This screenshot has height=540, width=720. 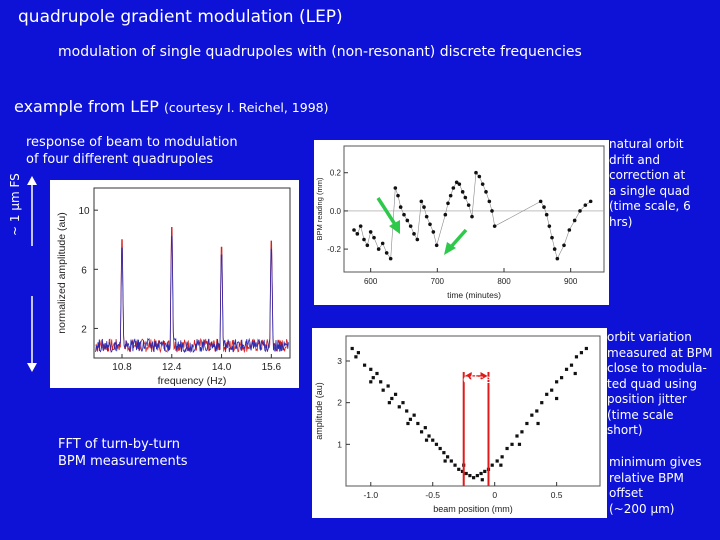 I want to click on natural-line-1: natural orbit, so click(x=646, y=144).